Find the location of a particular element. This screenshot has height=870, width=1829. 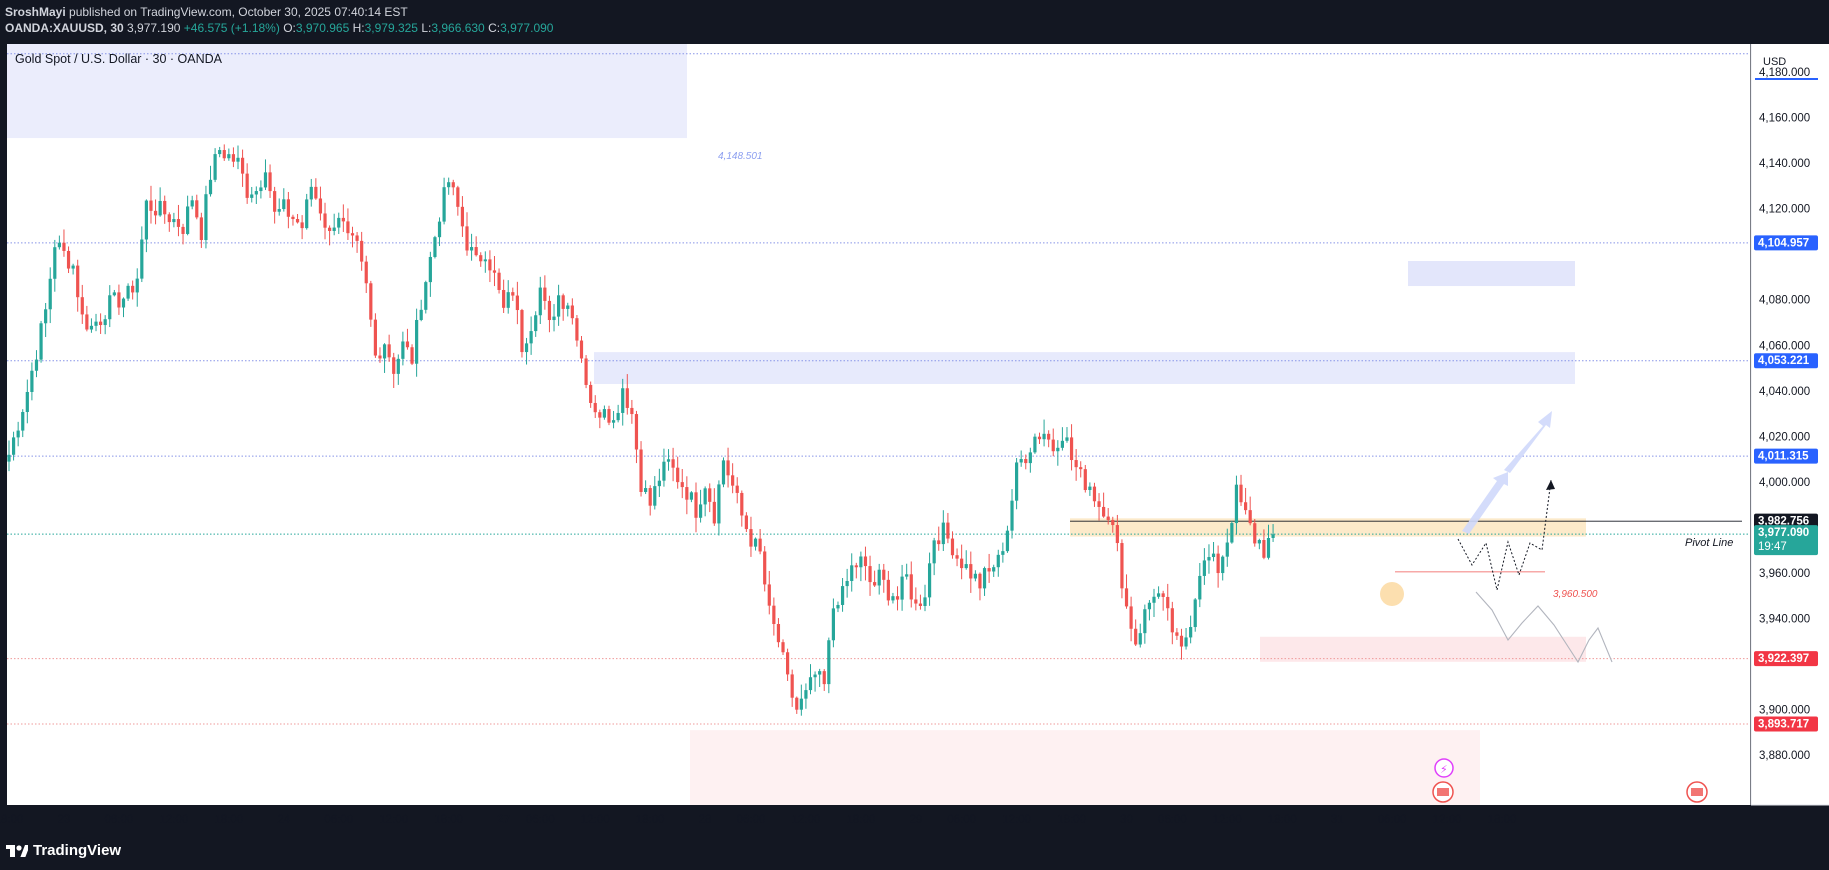

demand-zone-bottom is located at coordinates (1085, 767).